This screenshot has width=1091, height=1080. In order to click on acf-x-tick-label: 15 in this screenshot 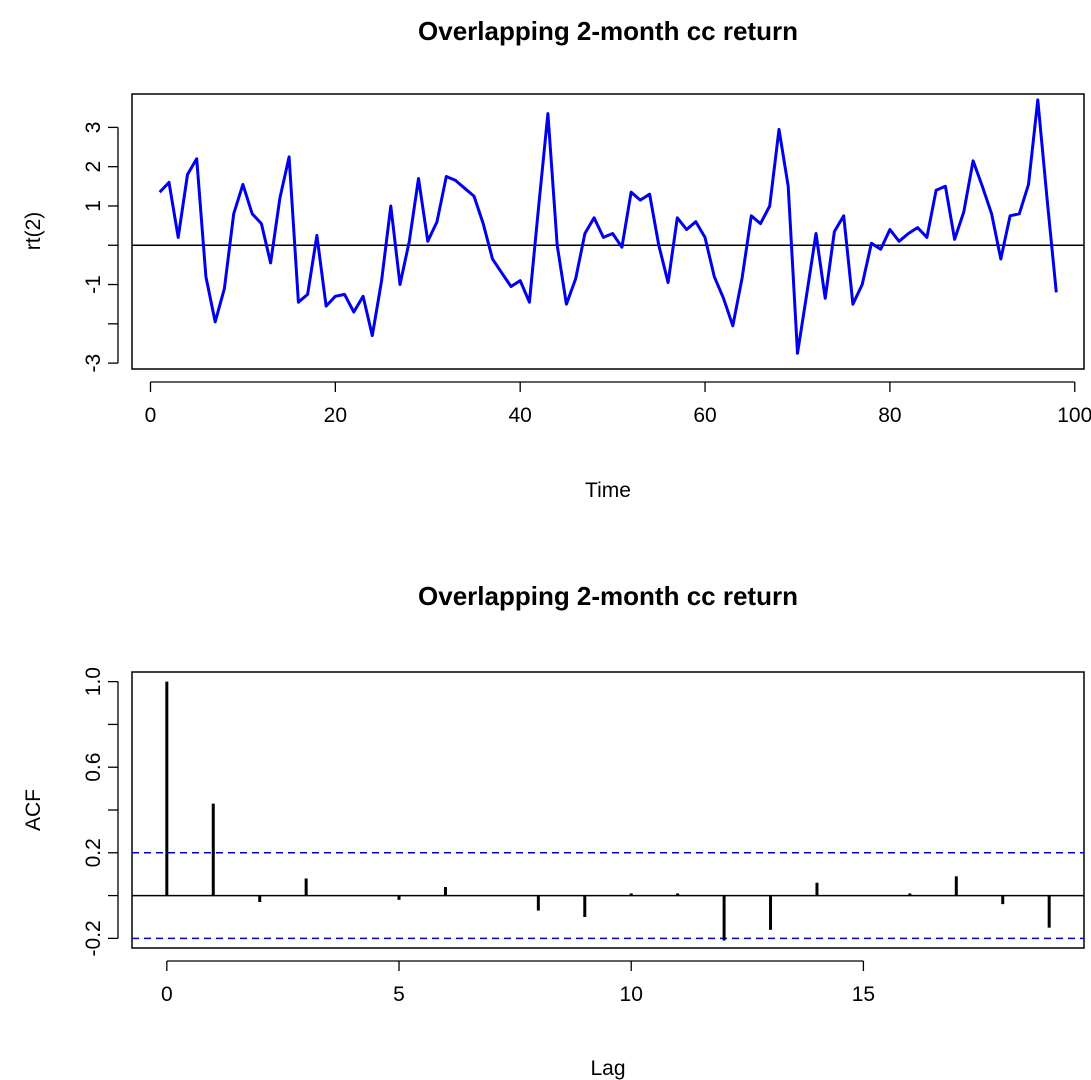, I will do `click(863, 994)`.